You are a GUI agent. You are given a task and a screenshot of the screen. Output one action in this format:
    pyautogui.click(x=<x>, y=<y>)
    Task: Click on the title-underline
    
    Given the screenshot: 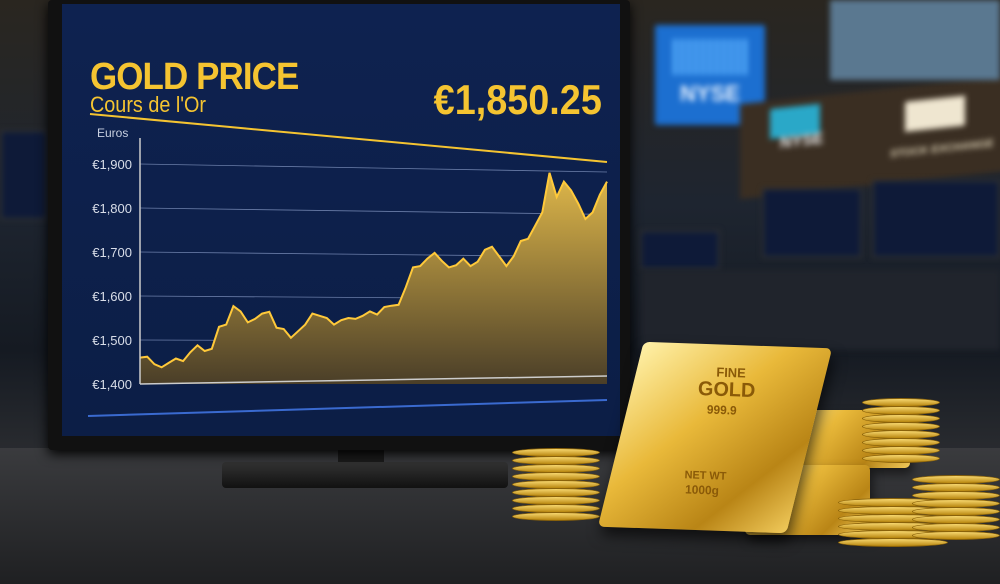 What is the action you would take?
    pyautogui.click(x=348, y=138)
    